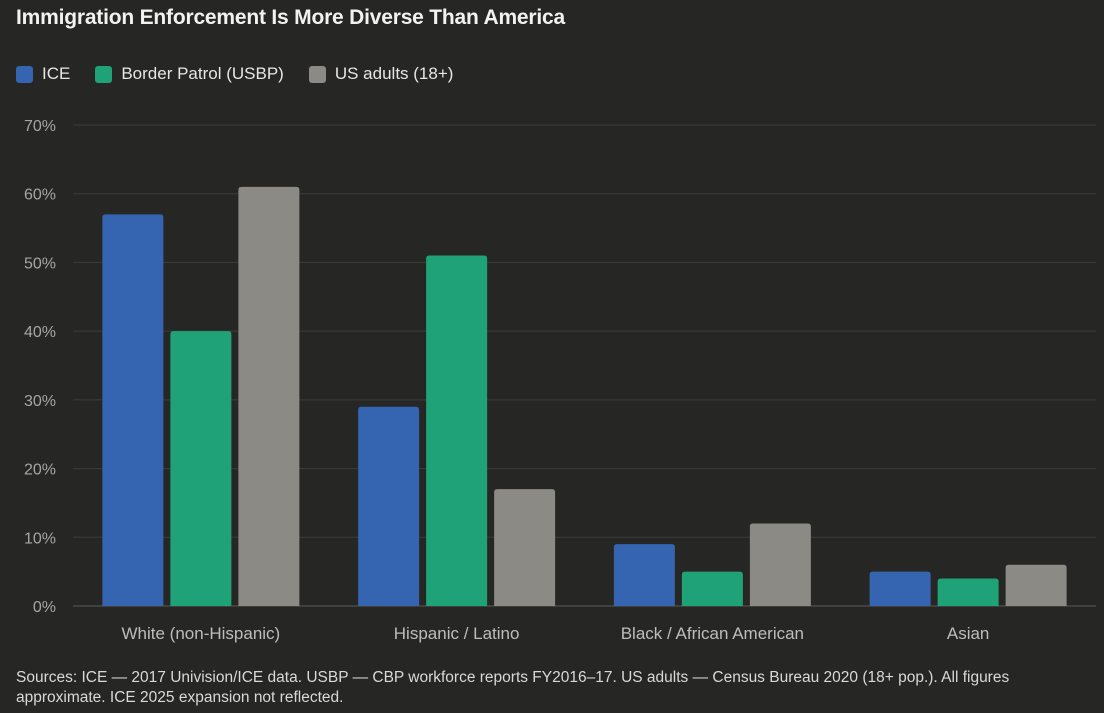 Image resolution: width=1104 pixels, height=713 pixels. I want to click on legend-swatch-usbp, so click(104, 74).